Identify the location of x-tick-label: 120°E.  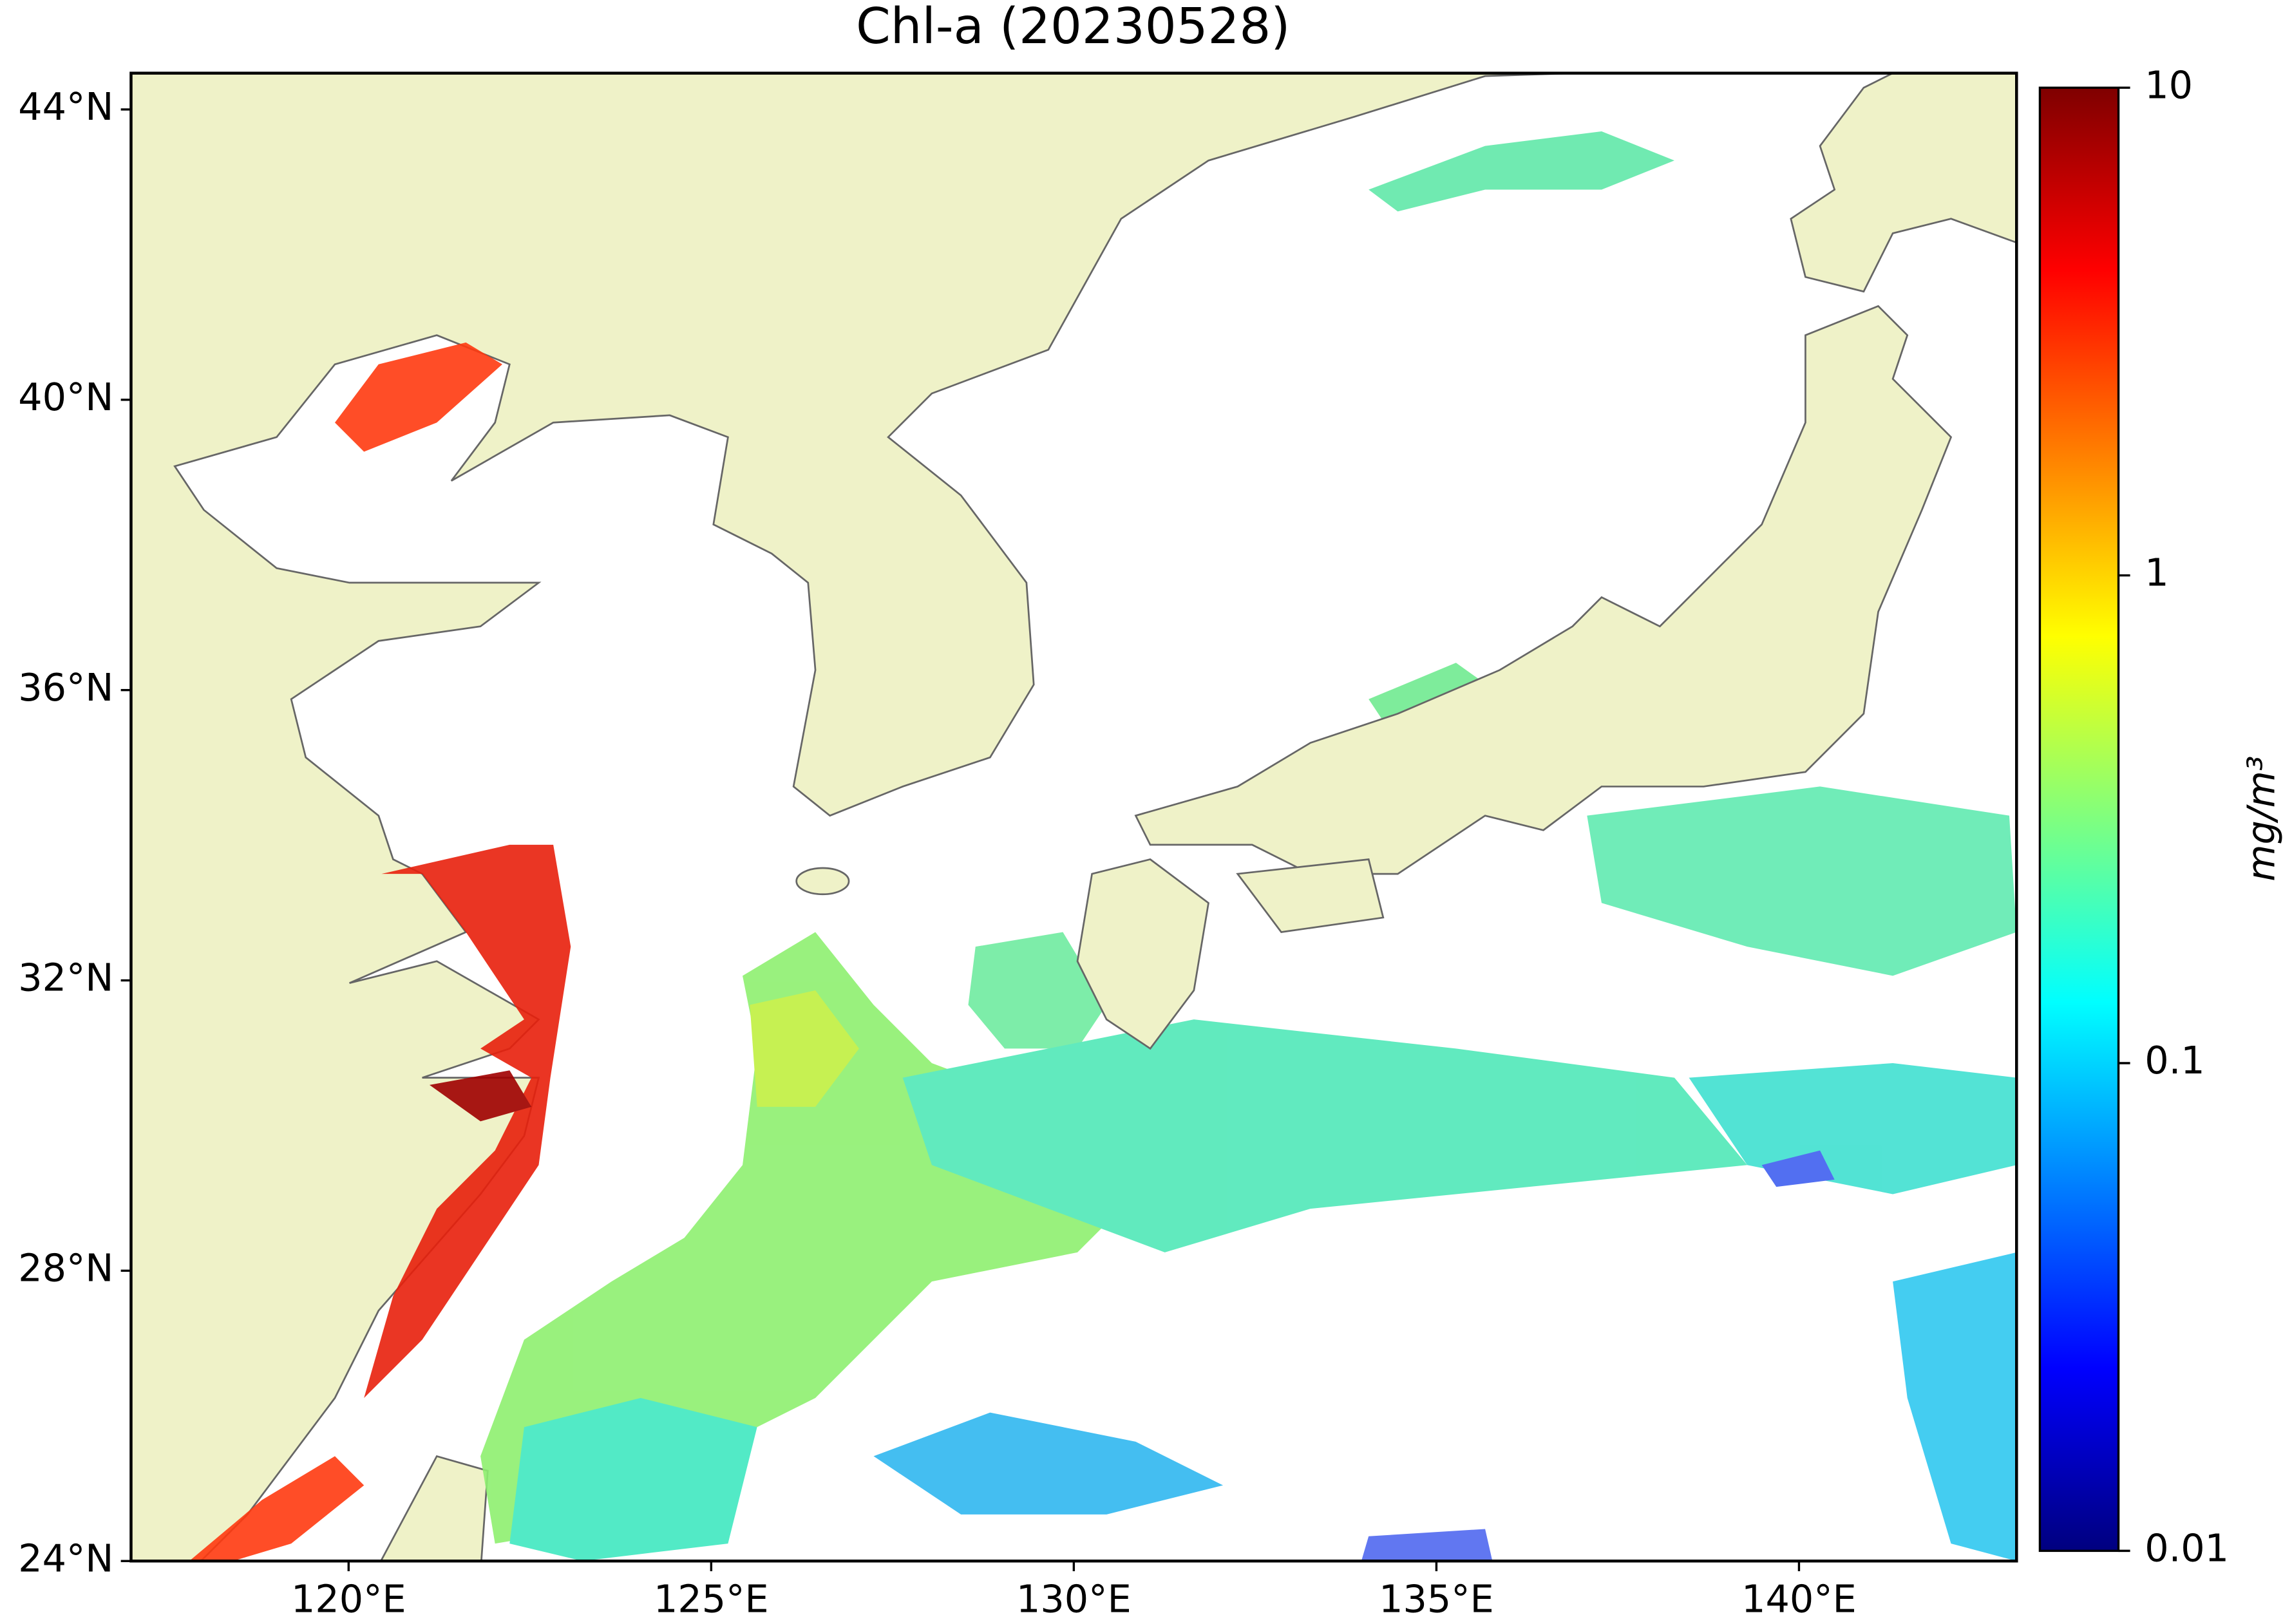
(348, 1599).